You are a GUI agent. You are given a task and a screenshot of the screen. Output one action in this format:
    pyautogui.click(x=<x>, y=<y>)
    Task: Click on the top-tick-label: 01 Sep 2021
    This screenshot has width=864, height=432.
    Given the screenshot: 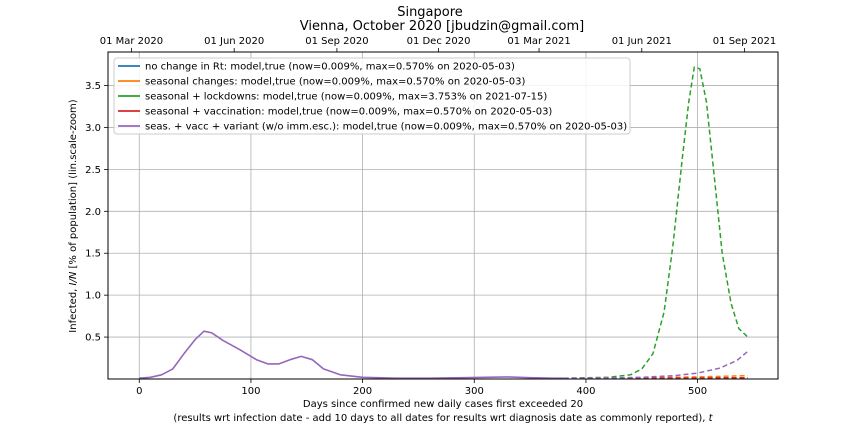 What is the action you would take?
    pyautogui.click(x=744, y=41)
    